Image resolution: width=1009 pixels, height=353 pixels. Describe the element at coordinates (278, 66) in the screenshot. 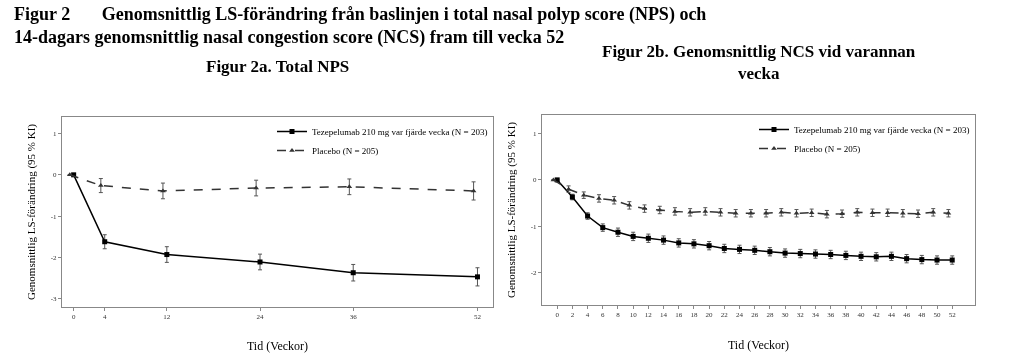

I see `chart-title: Figur 2a. Total NPS` at that location.